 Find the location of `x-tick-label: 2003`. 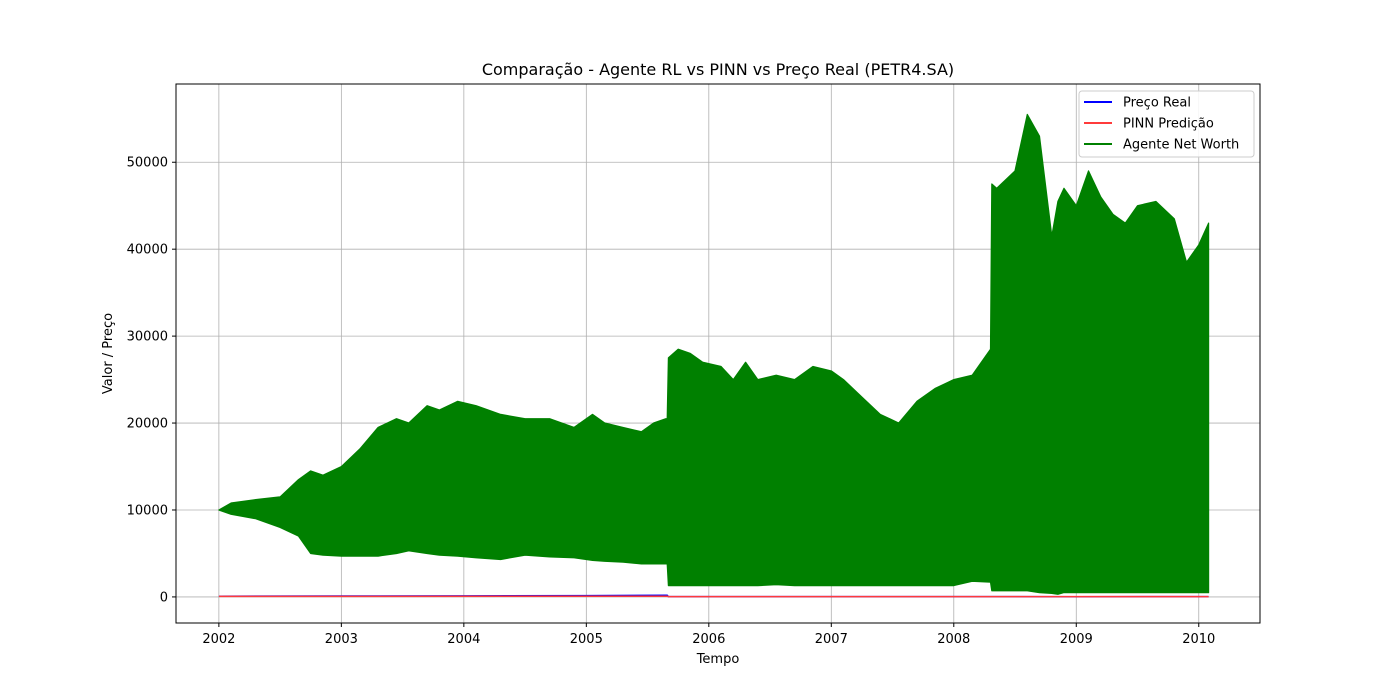

x-tick-label: 2003 is located at coordinates (341, 639).